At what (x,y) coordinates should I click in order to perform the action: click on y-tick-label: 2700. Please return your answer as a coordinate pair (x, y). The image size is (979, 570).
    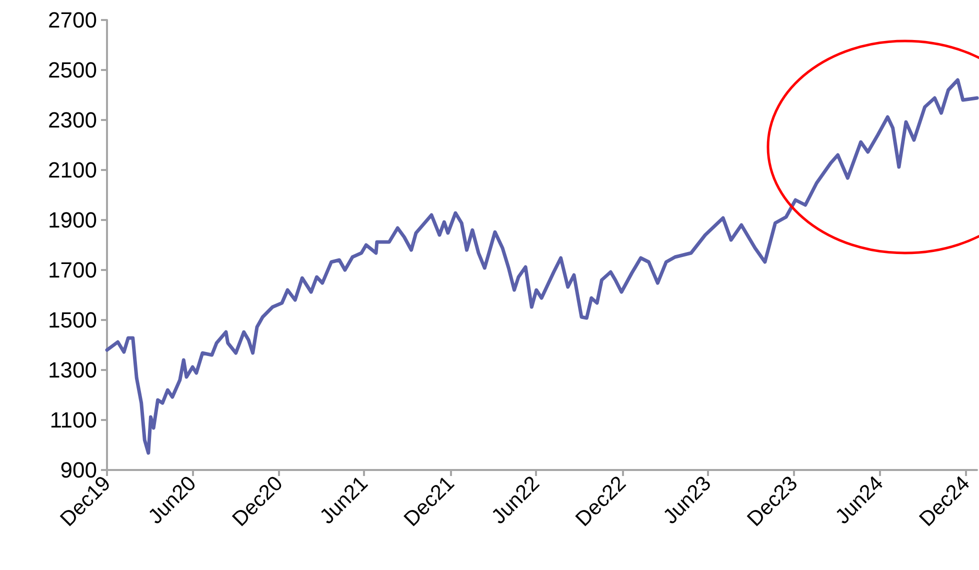
    Looking at the image, I should click on (72, 20).